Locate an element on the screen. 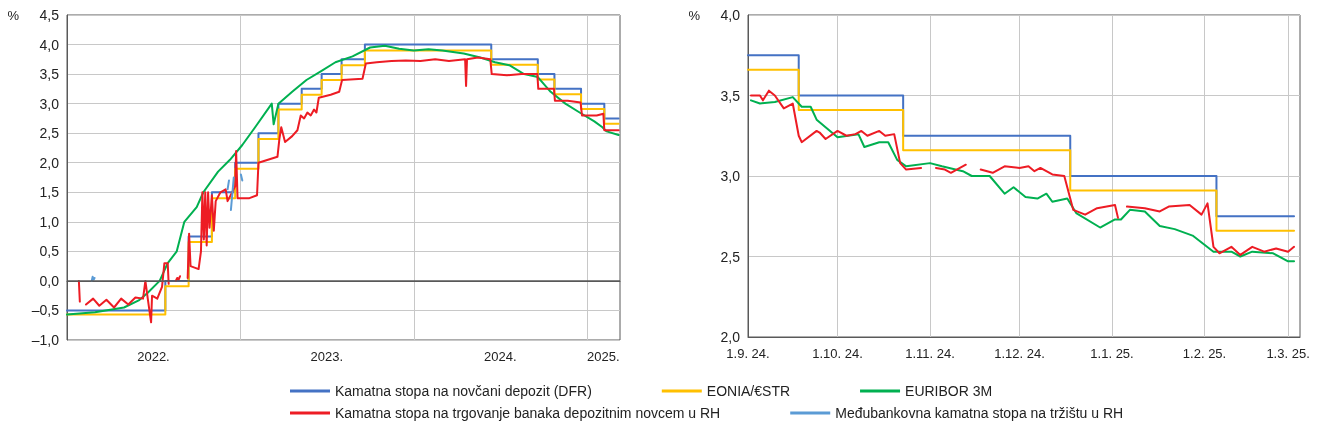 This screenshot has height=429, width=1317. y-tick-label: 4,5 is located at coordinates (49, 15).